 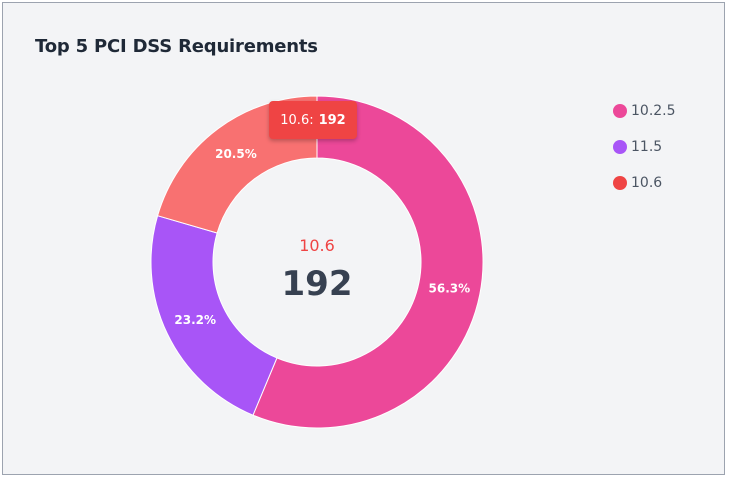 What do you see at coordinates (195, 320) in the screenshot?
I see `slice-label-11-5: 23.2%` at bounding box center [195, 320].